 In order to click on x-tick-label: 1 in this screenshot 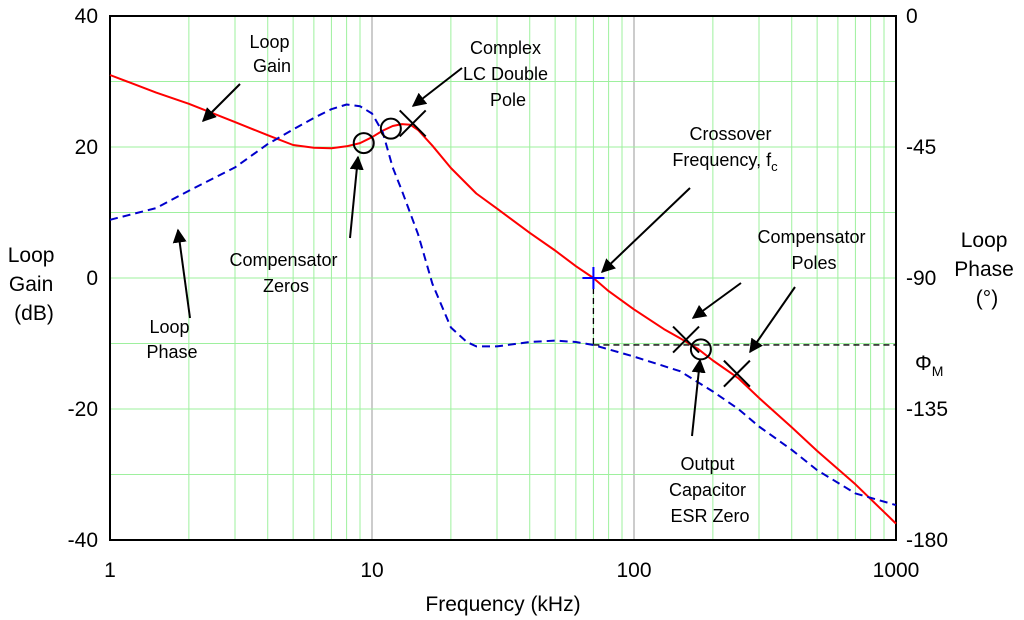, I will do `click(110, 570)`.